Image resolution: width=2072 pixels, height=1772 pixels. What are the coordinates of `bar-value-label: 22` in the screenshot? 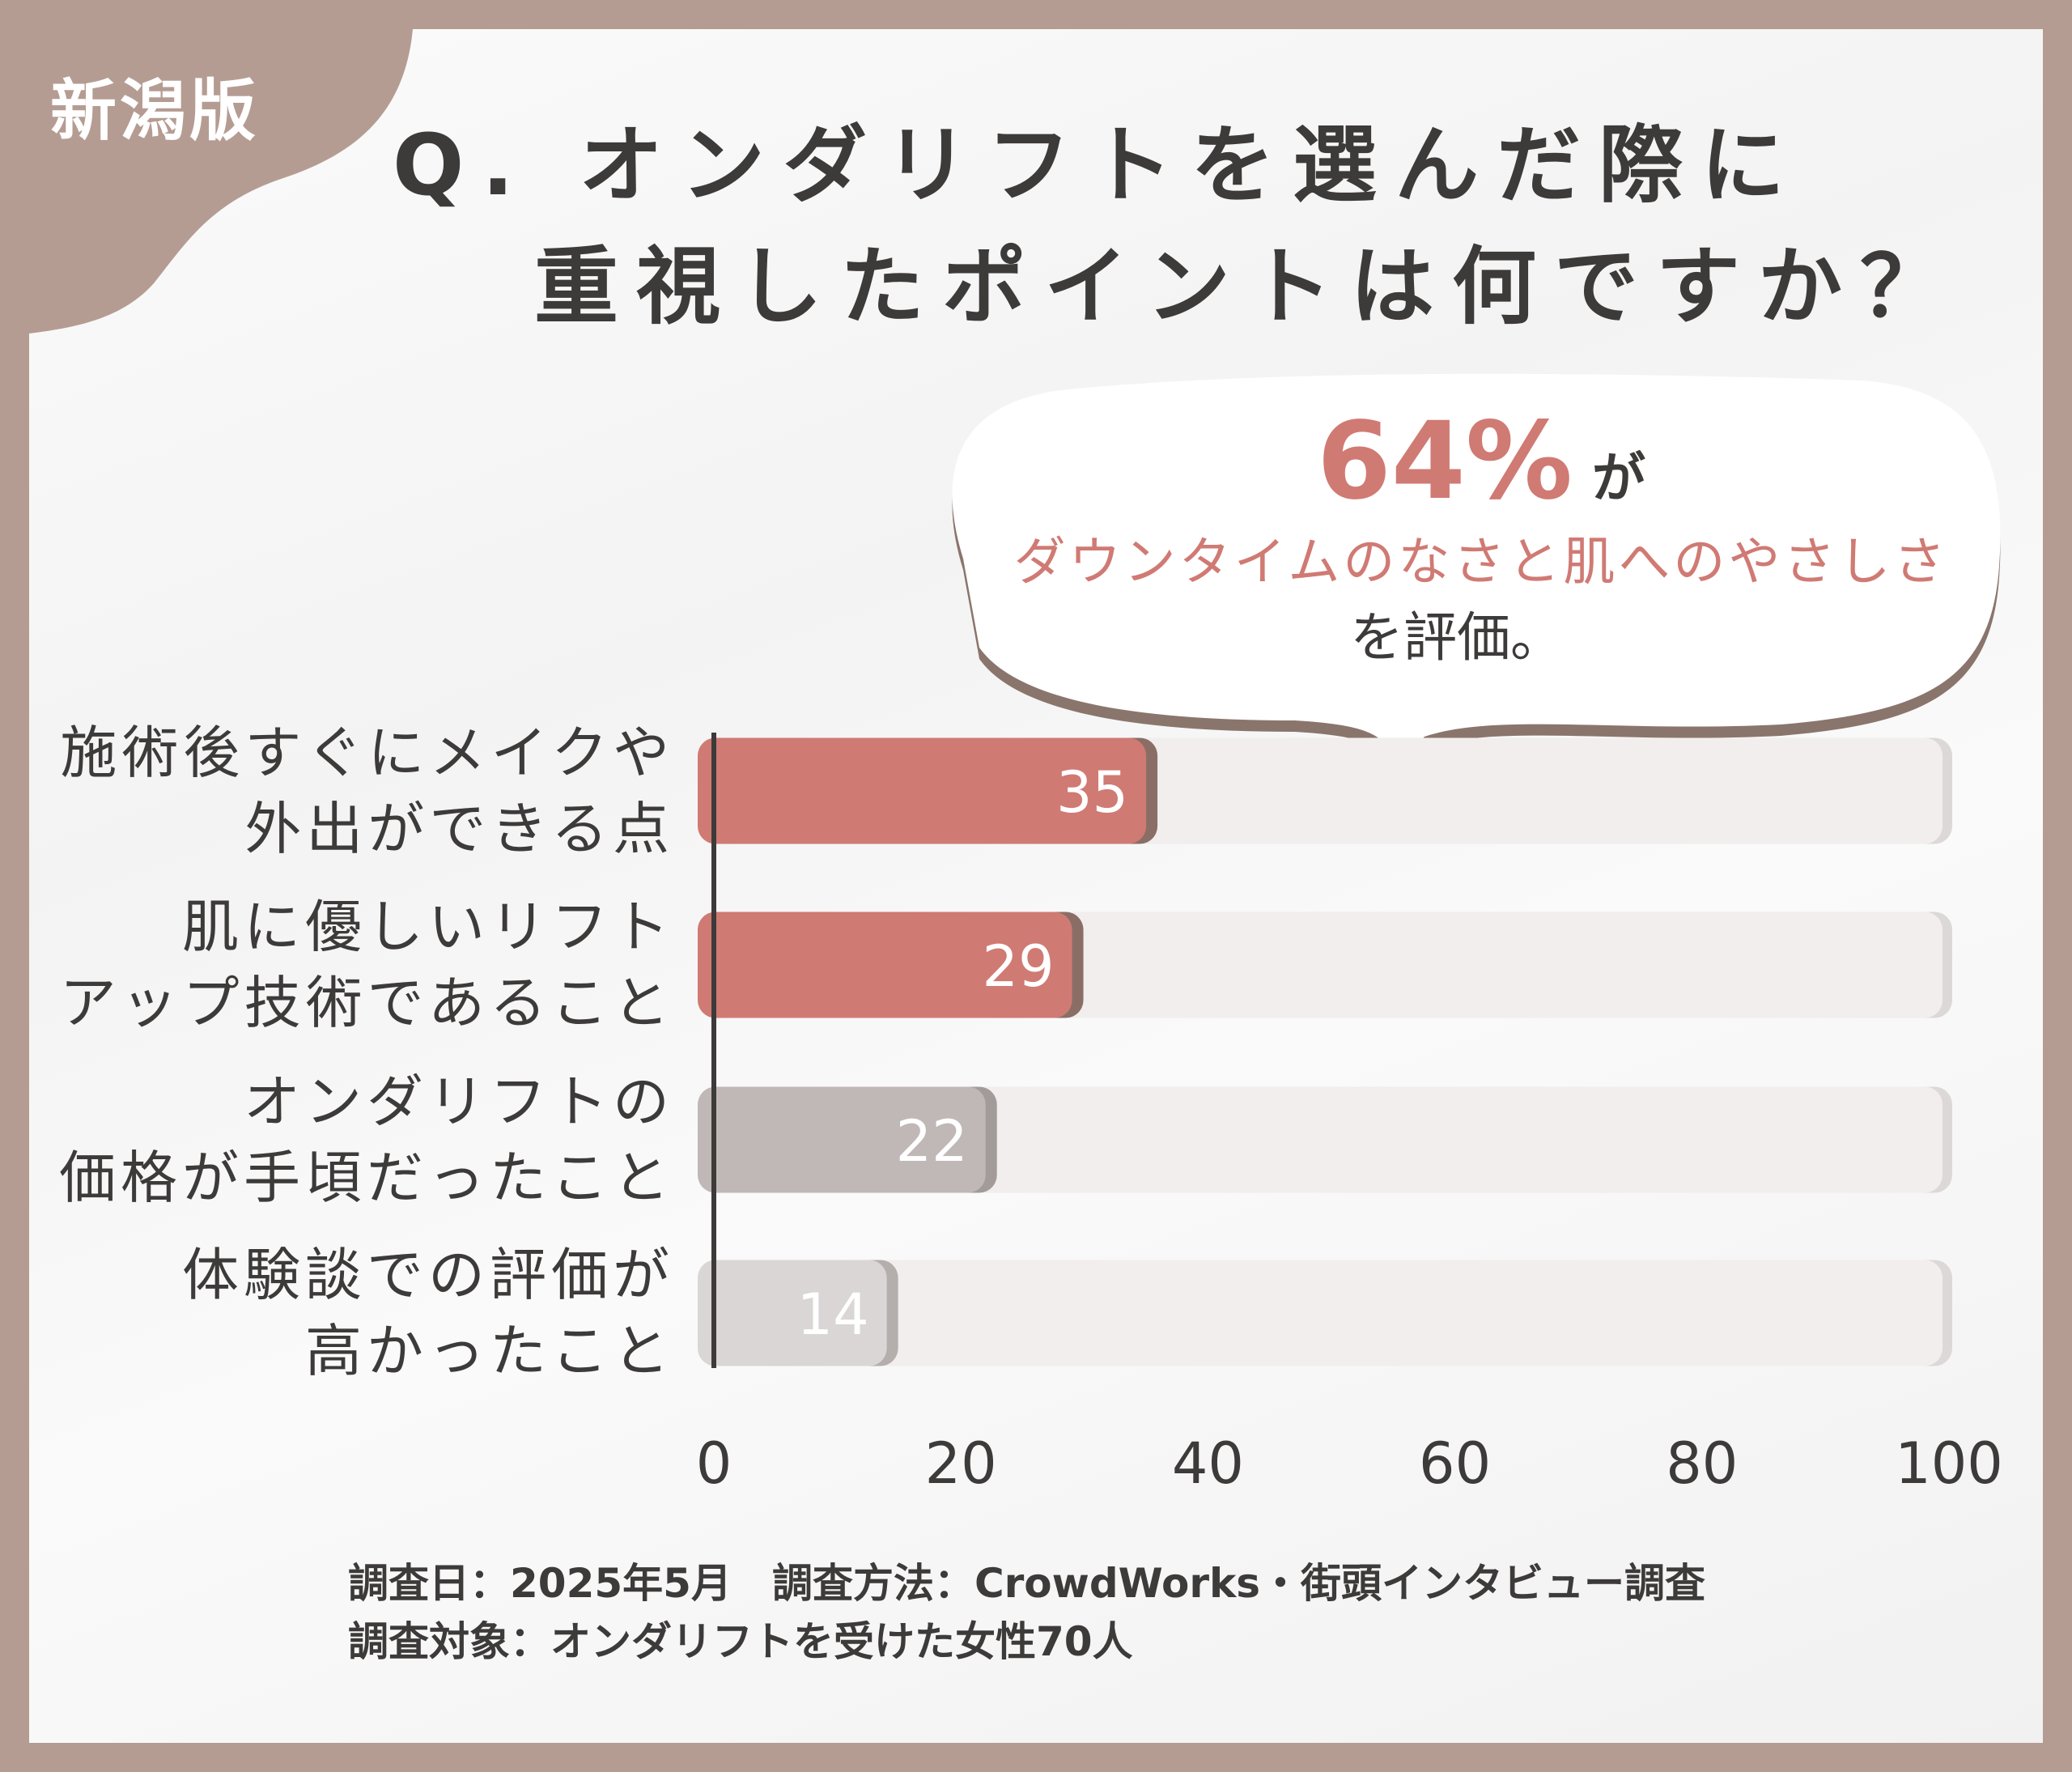 It's located at (932, 1142).